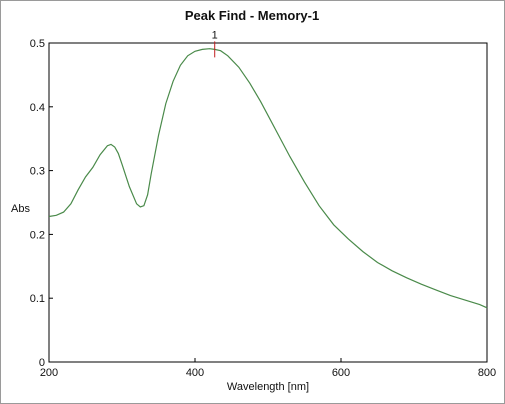 The width and height of the screenshot is (505, 404). Describe the element at coordinates (268, 387) in the screenshot. I see `x-axis-label: Wavelength [nm]` at that location.